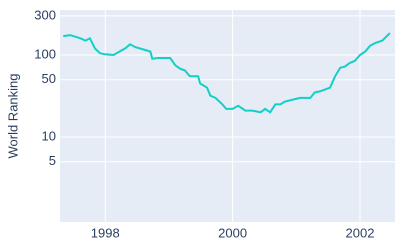 The image size is (400, 250). I want to click on y-tick-label: 300, so click(45, 14).